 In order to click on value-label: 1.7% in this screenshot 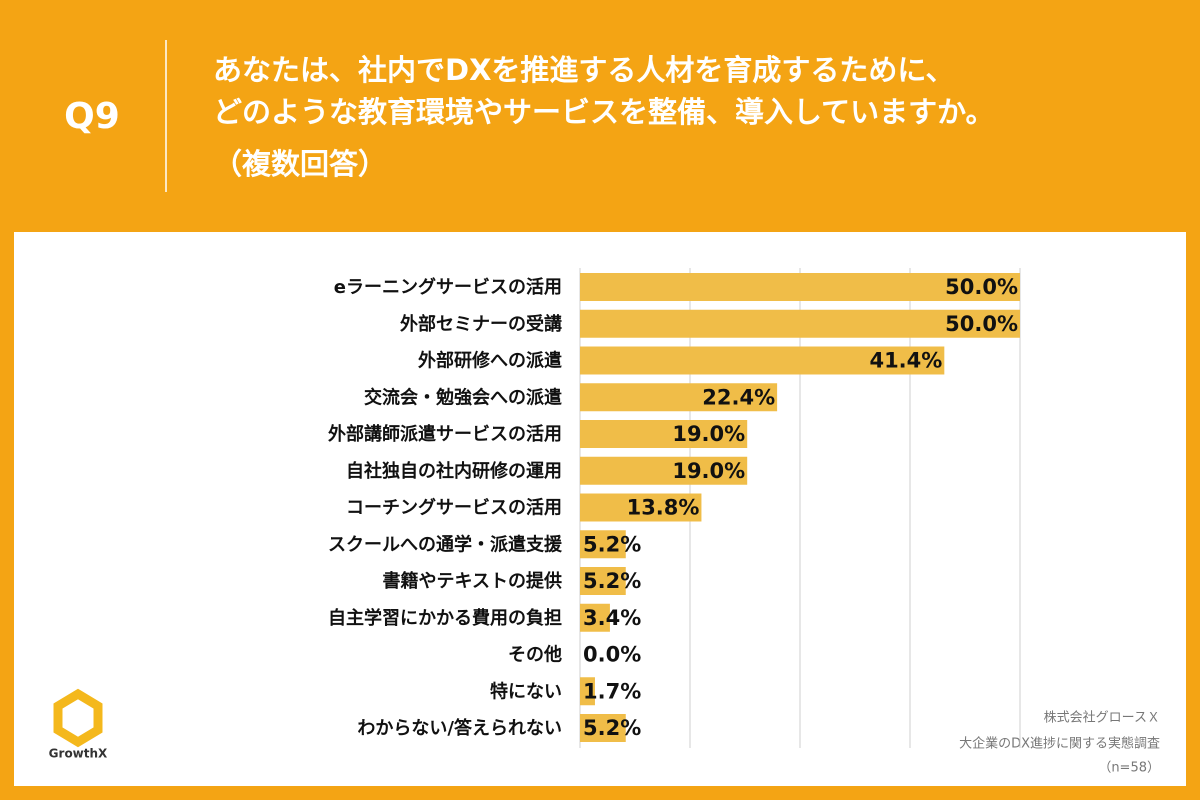, I will do `click(612, 691)`.